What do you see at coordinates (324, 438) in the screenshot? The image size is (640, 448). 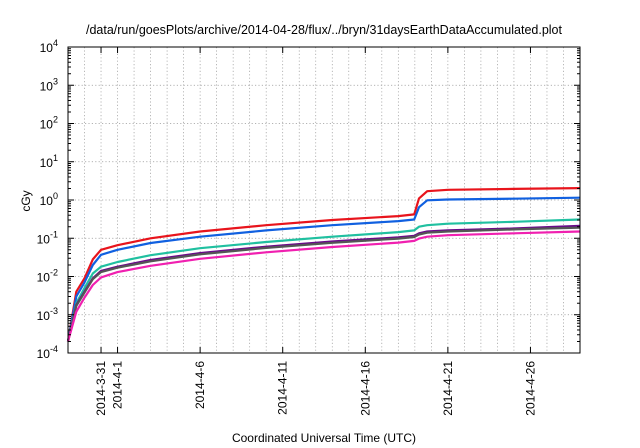 I see `x-axis-label: Coordinated Universal Time (UTC)` at bounding box center [324, 438].